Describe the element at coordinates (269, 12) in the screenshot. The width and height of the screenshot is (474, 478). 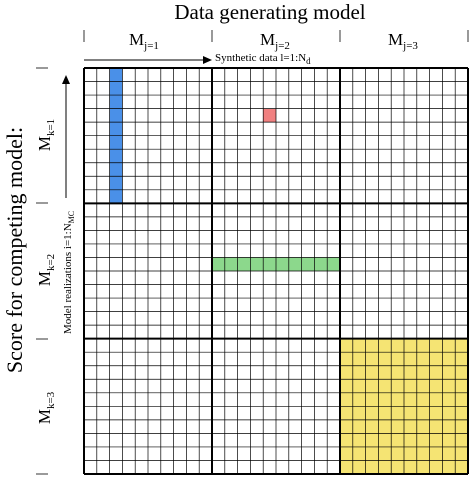
I see `diagram-title: Data generating model` at that location.